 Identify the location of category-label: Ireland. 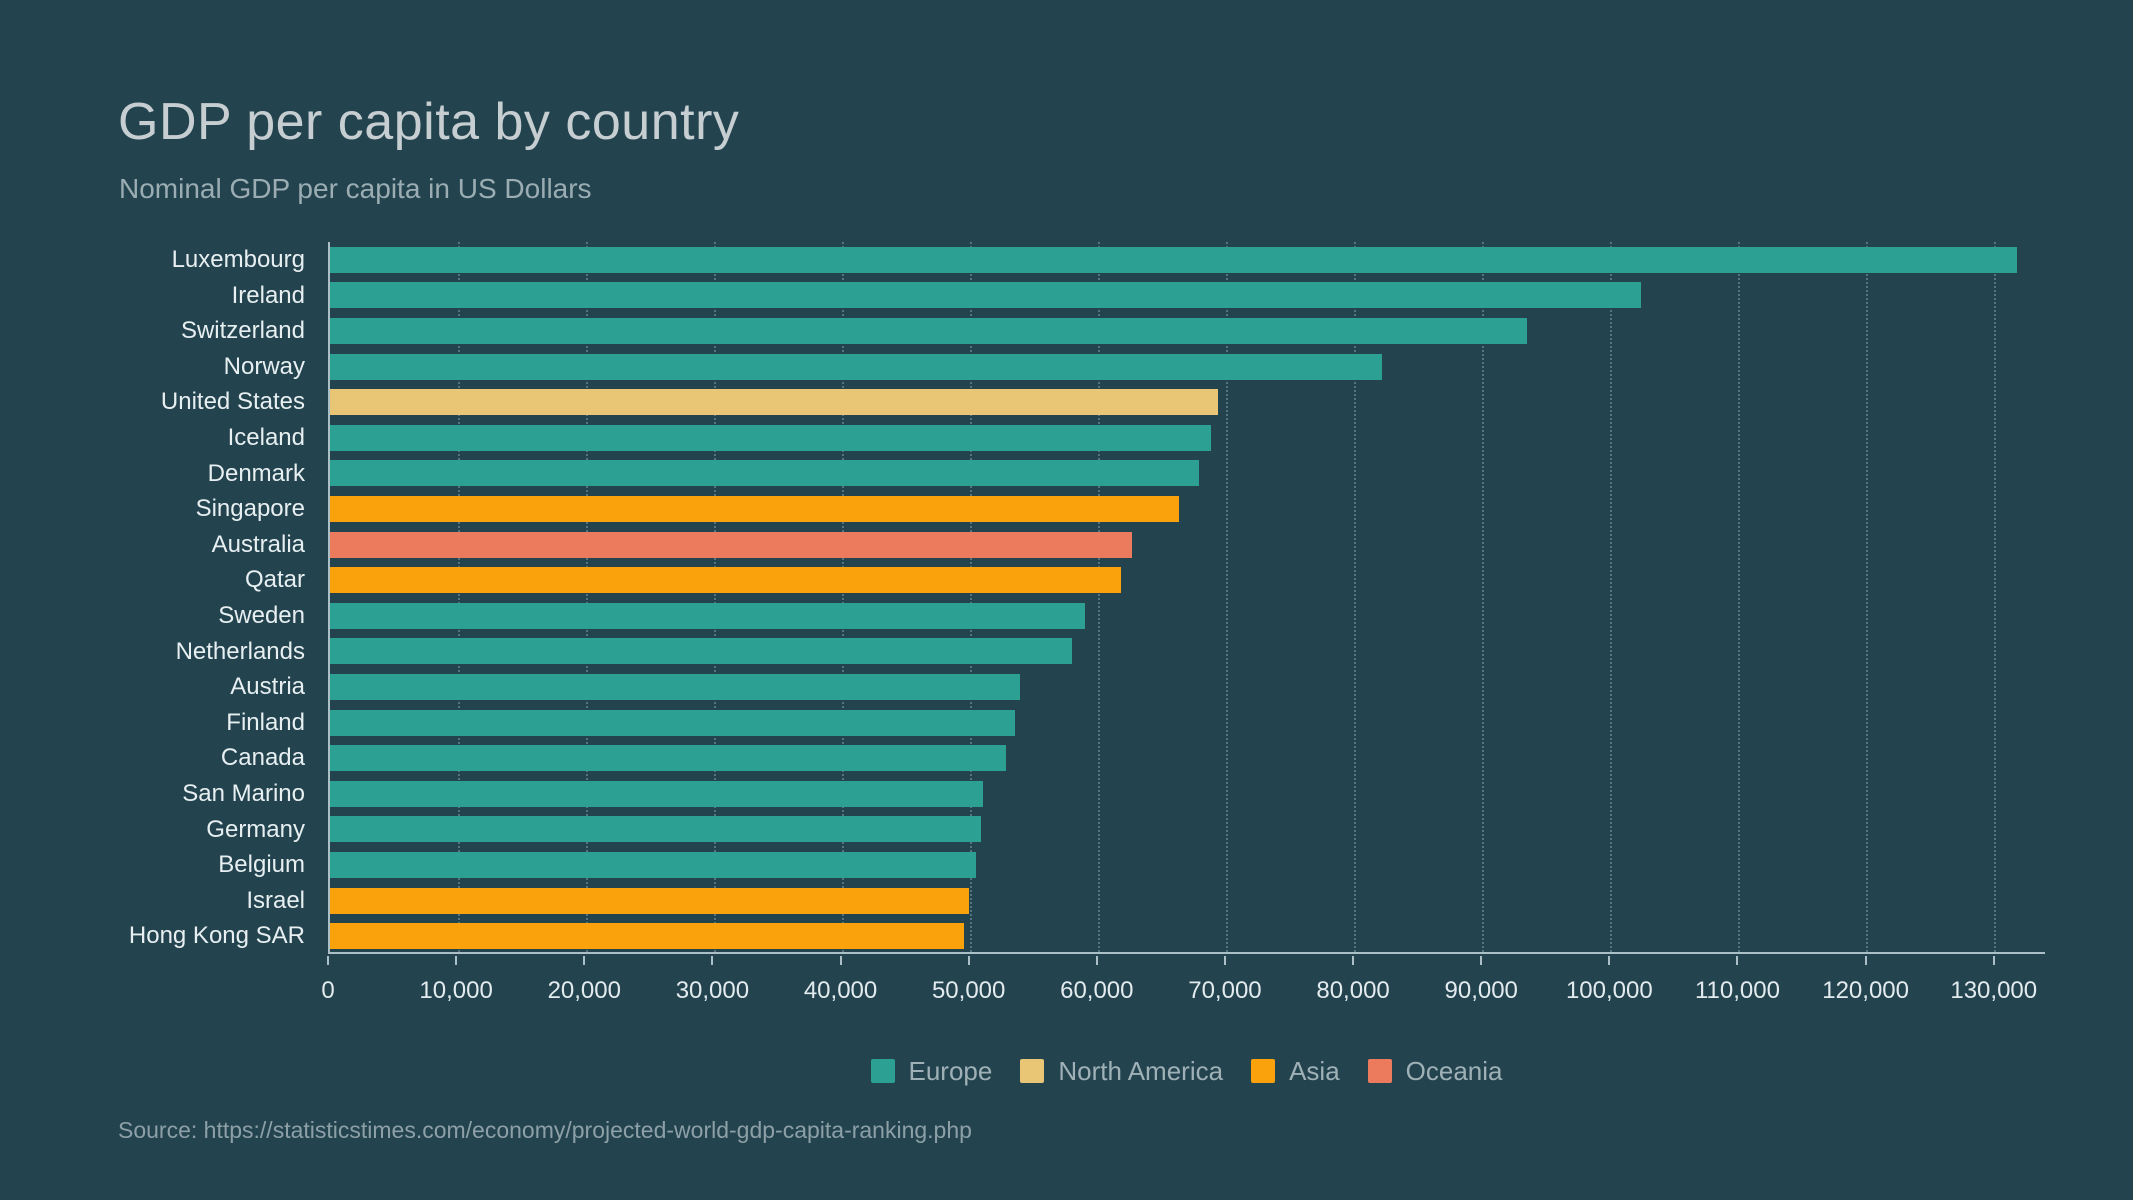
(268, 295).